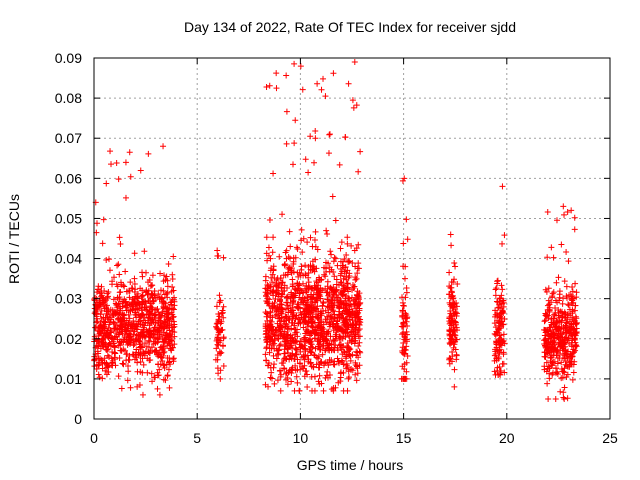  What do you see at coordinates (68, 299) in the screenshot?
I see `y-tick-label: 0.03` at bounding box center [68, 299].